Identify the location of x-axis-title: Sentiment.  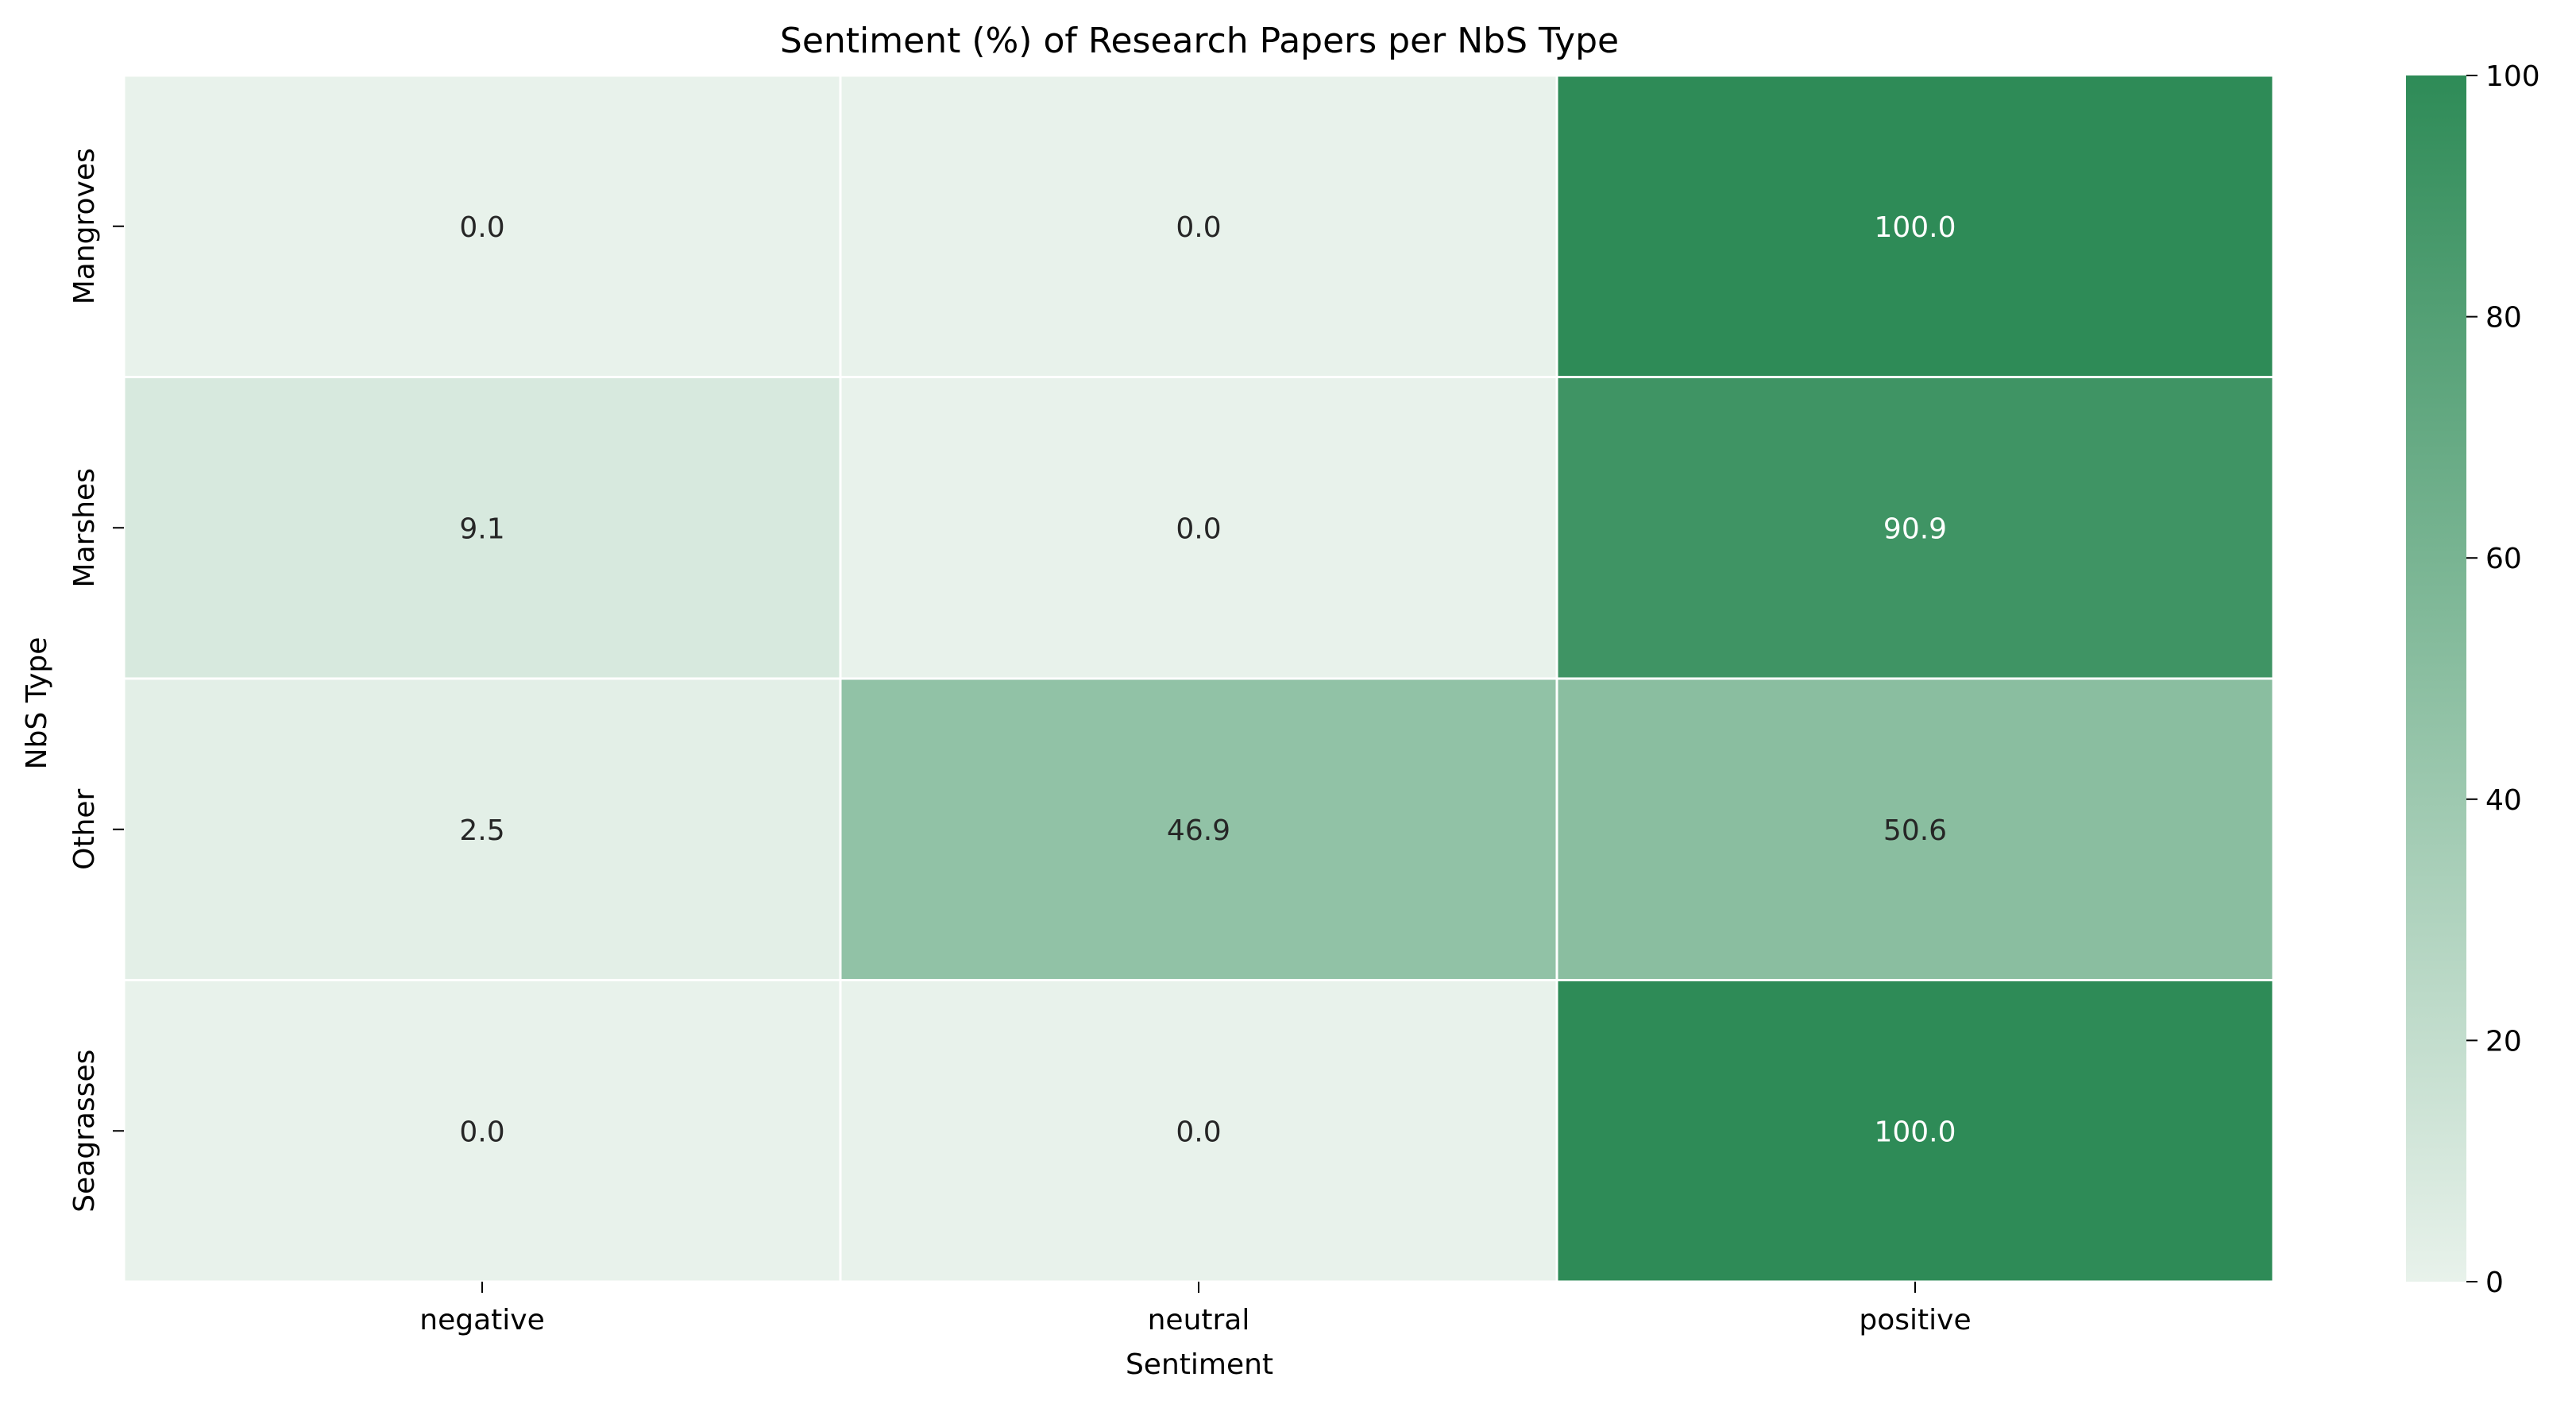
(1199, 1364).